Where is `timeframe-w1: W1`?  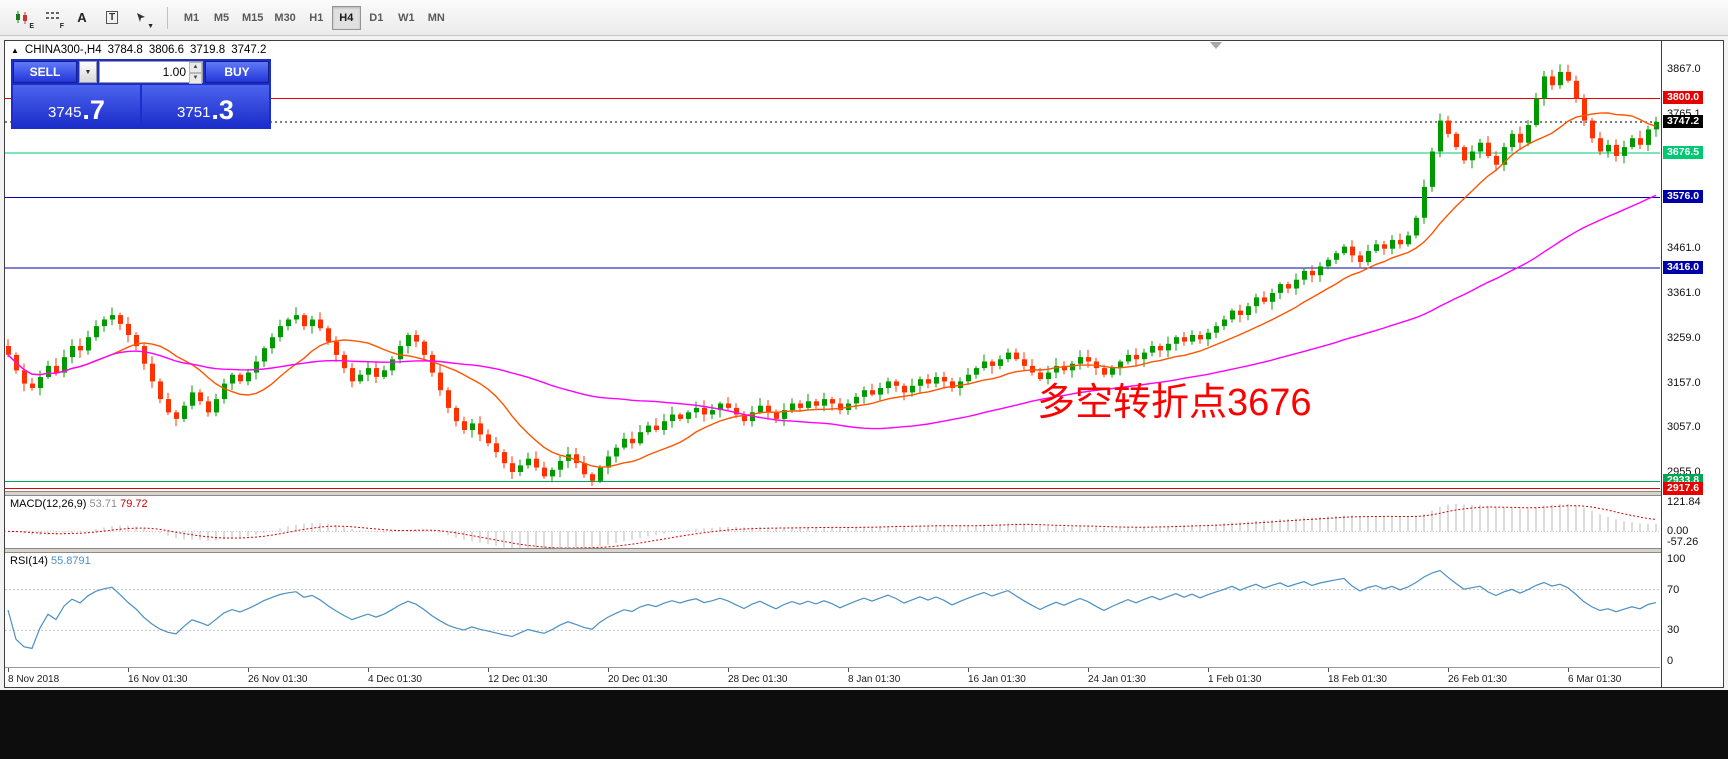
timeframe-w1: W1 is located at coordinates (406, 17).